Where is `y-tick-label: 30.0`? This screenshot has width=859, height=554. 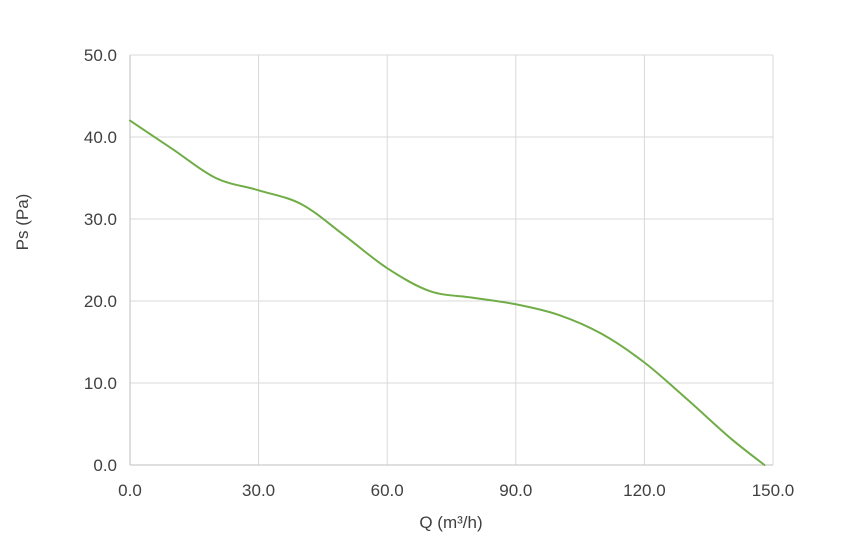
y-tick-label: 30.0 is located at coordinates (100, 219).